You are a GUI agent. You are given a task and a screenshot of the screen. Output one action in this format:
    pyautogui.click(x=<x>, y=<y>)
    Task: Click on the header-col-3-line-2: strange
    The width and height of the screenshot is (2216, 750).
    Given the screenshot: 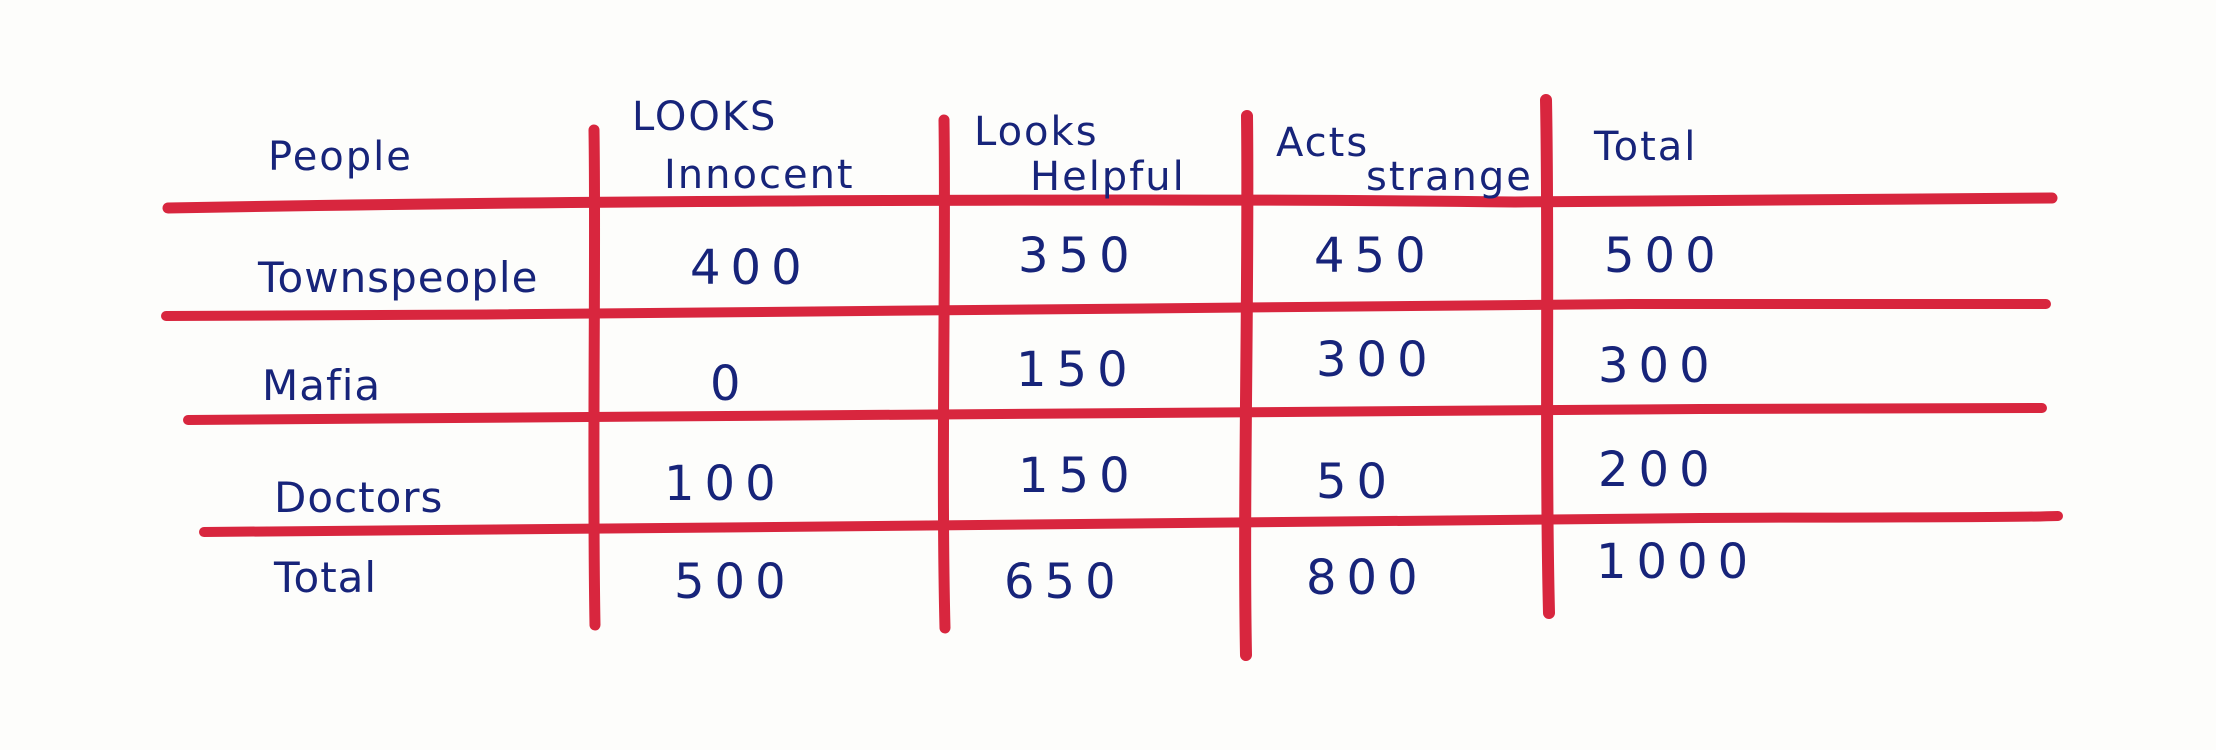 What is the action you would take?
    pyautogui.click(x=1449, y=177)
    